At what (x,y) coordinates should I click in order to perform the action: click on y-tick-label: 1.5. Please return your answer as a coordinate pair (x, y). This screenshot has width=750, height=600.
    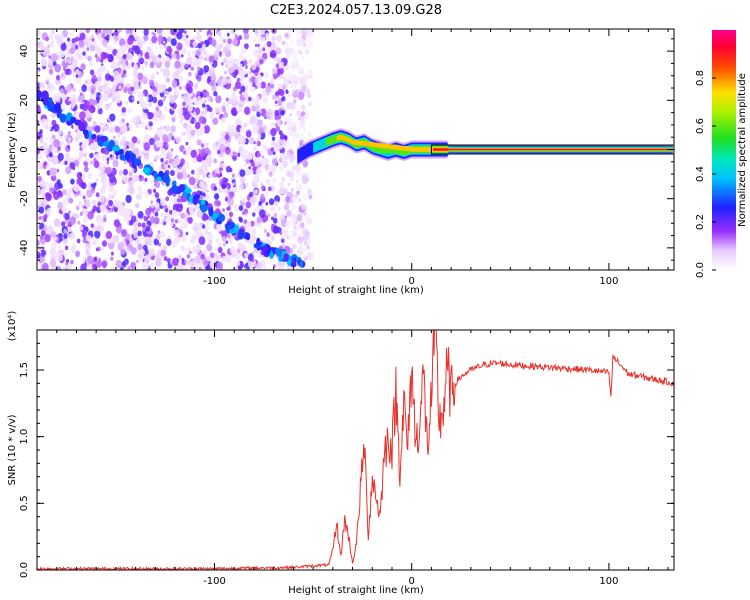
    Looking at the image, I should click on (24, 370).